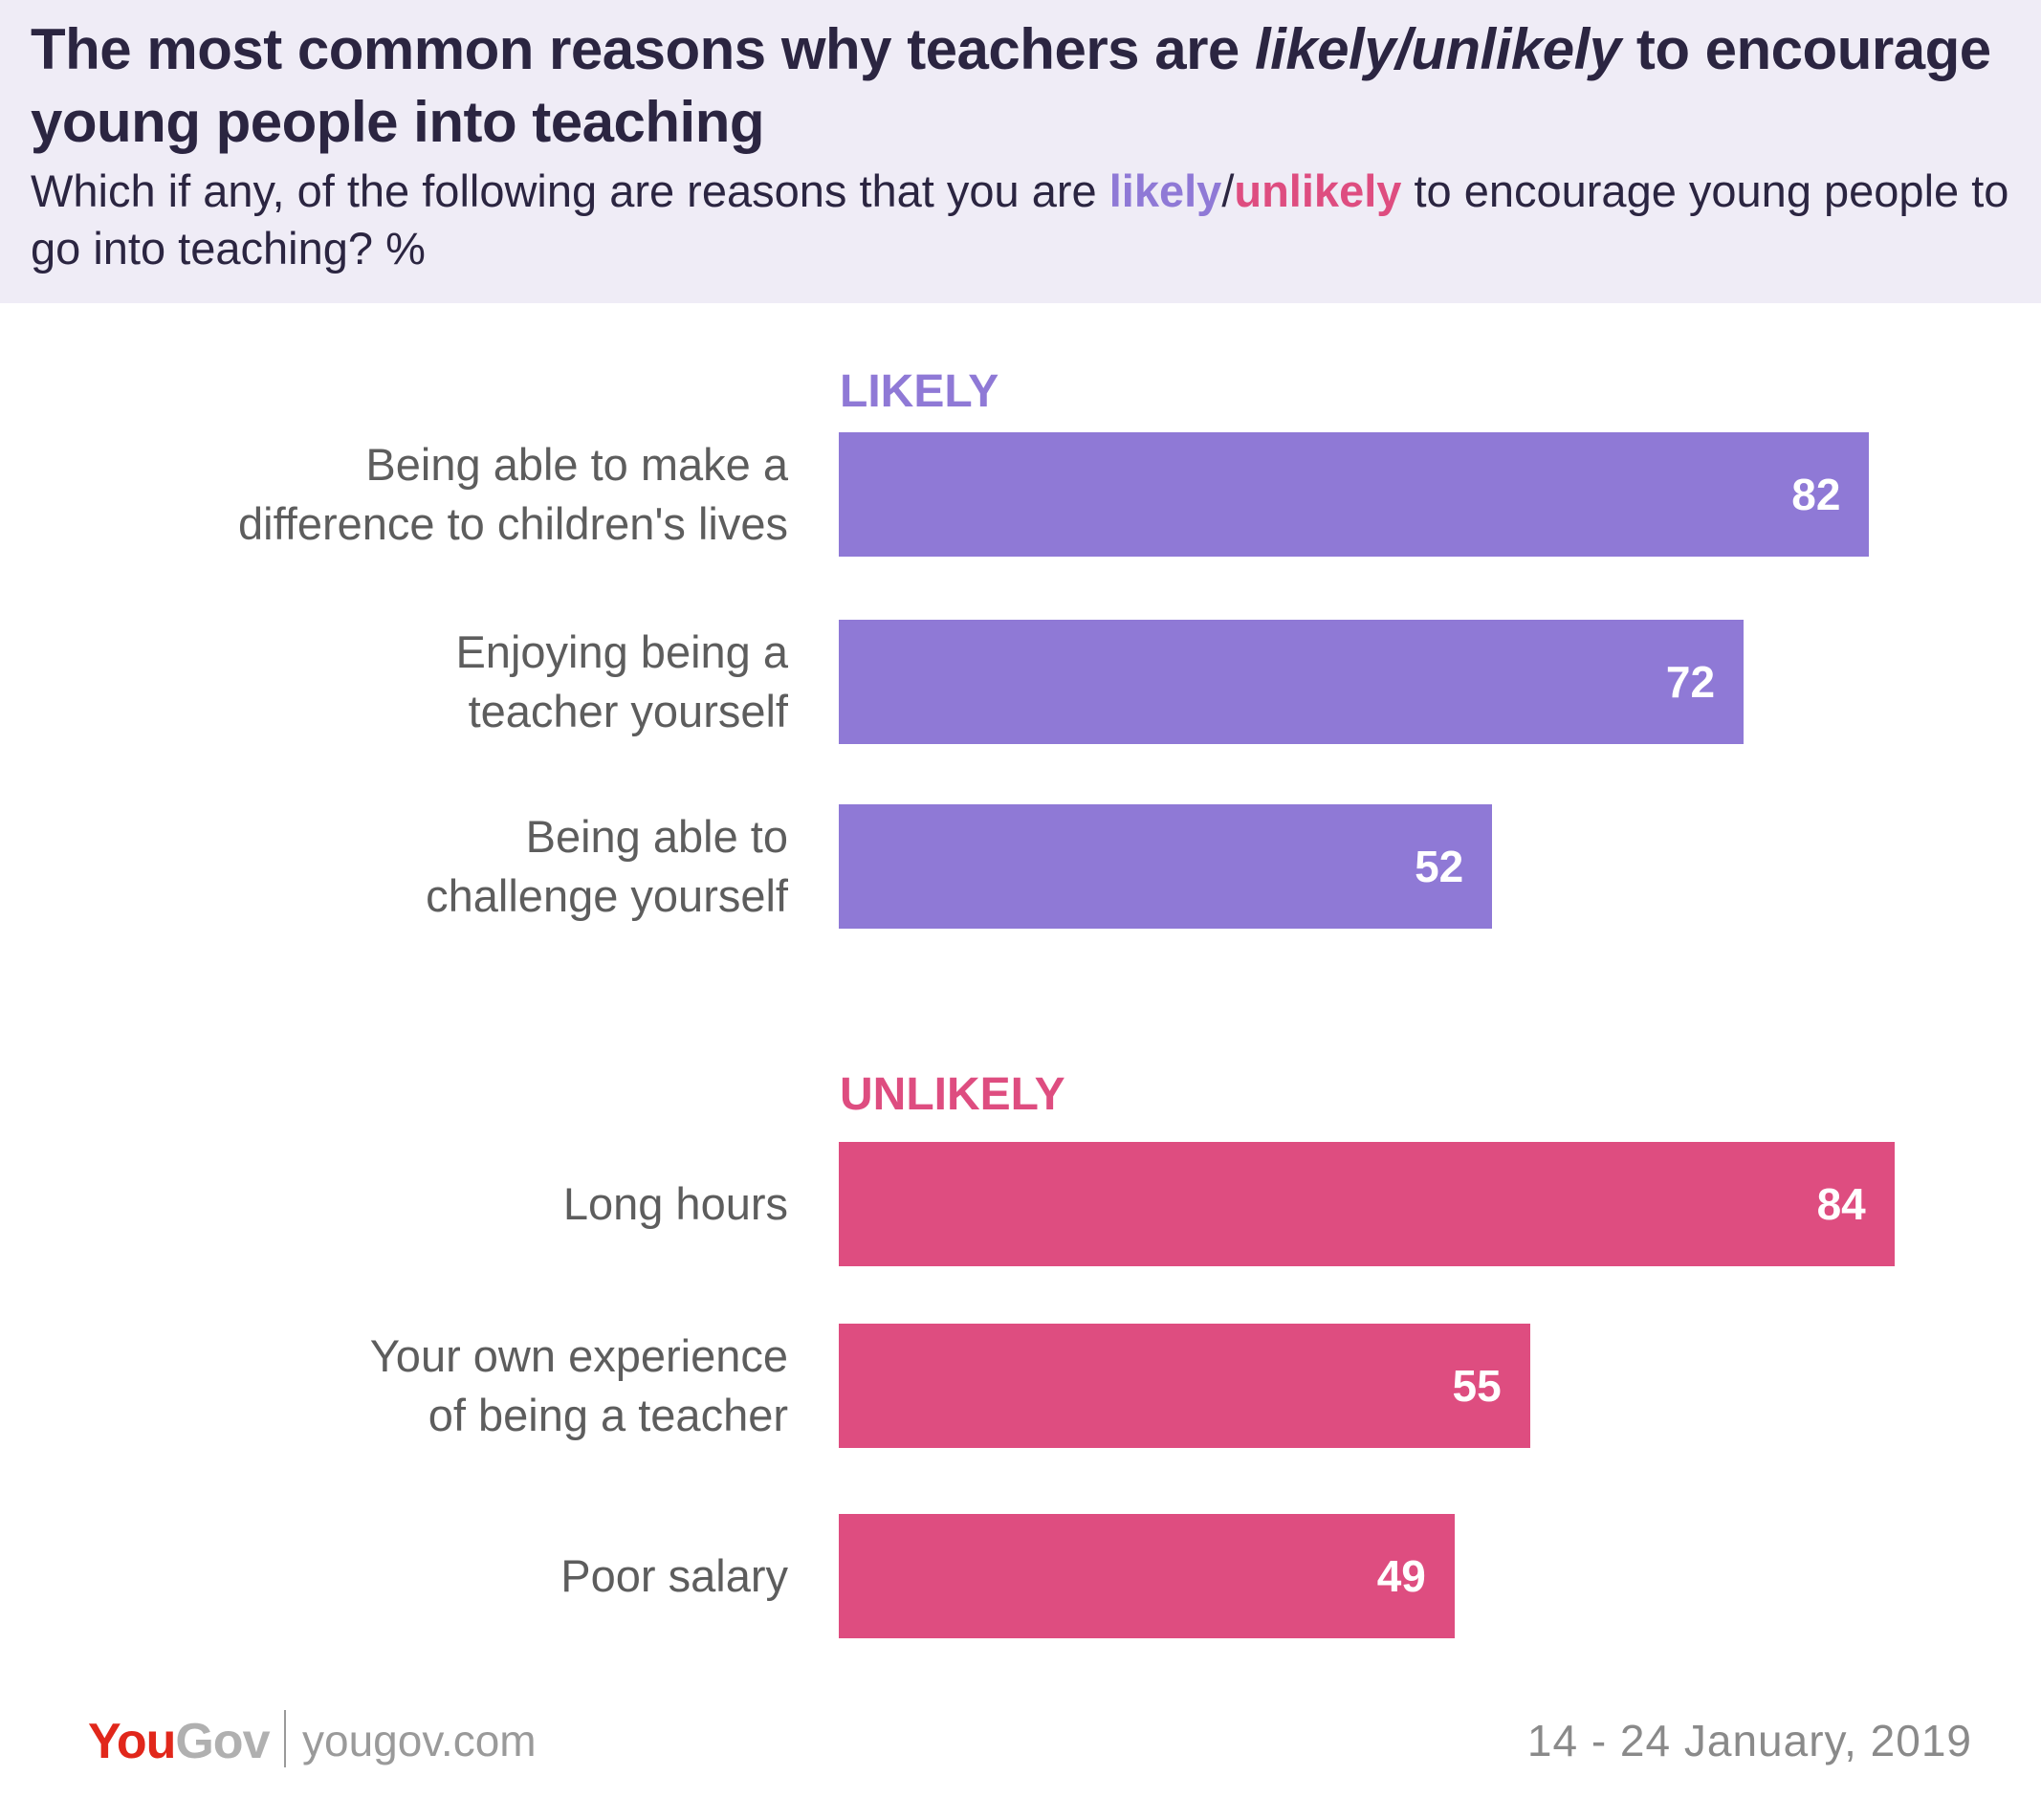  I want to click on title-part-1: The most common reasons why teachers are, so click(643, 49).